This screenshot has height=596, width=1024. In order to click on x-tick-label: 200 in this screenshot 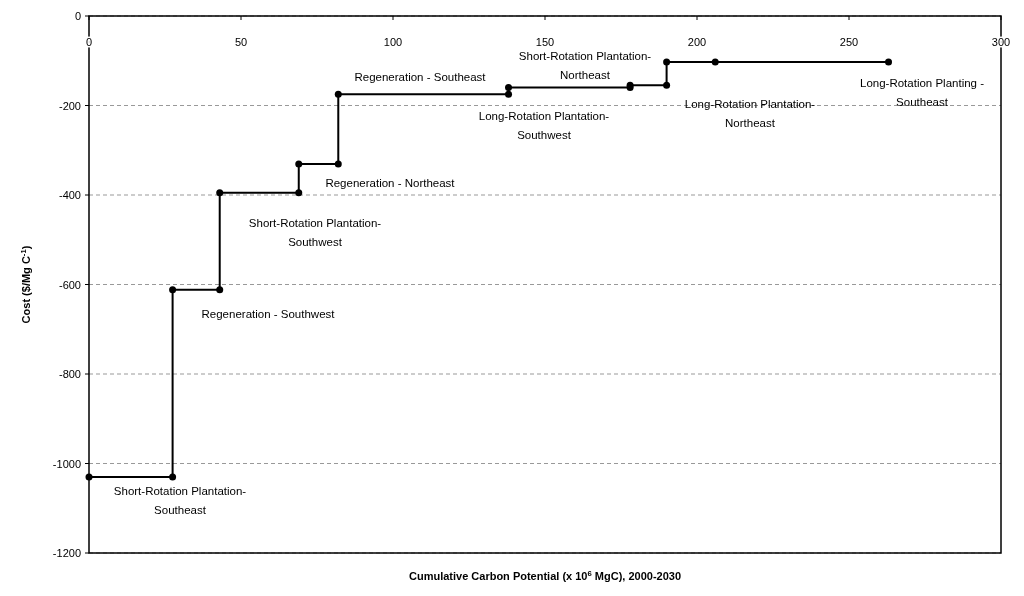, I will do `click(697, 42)`.